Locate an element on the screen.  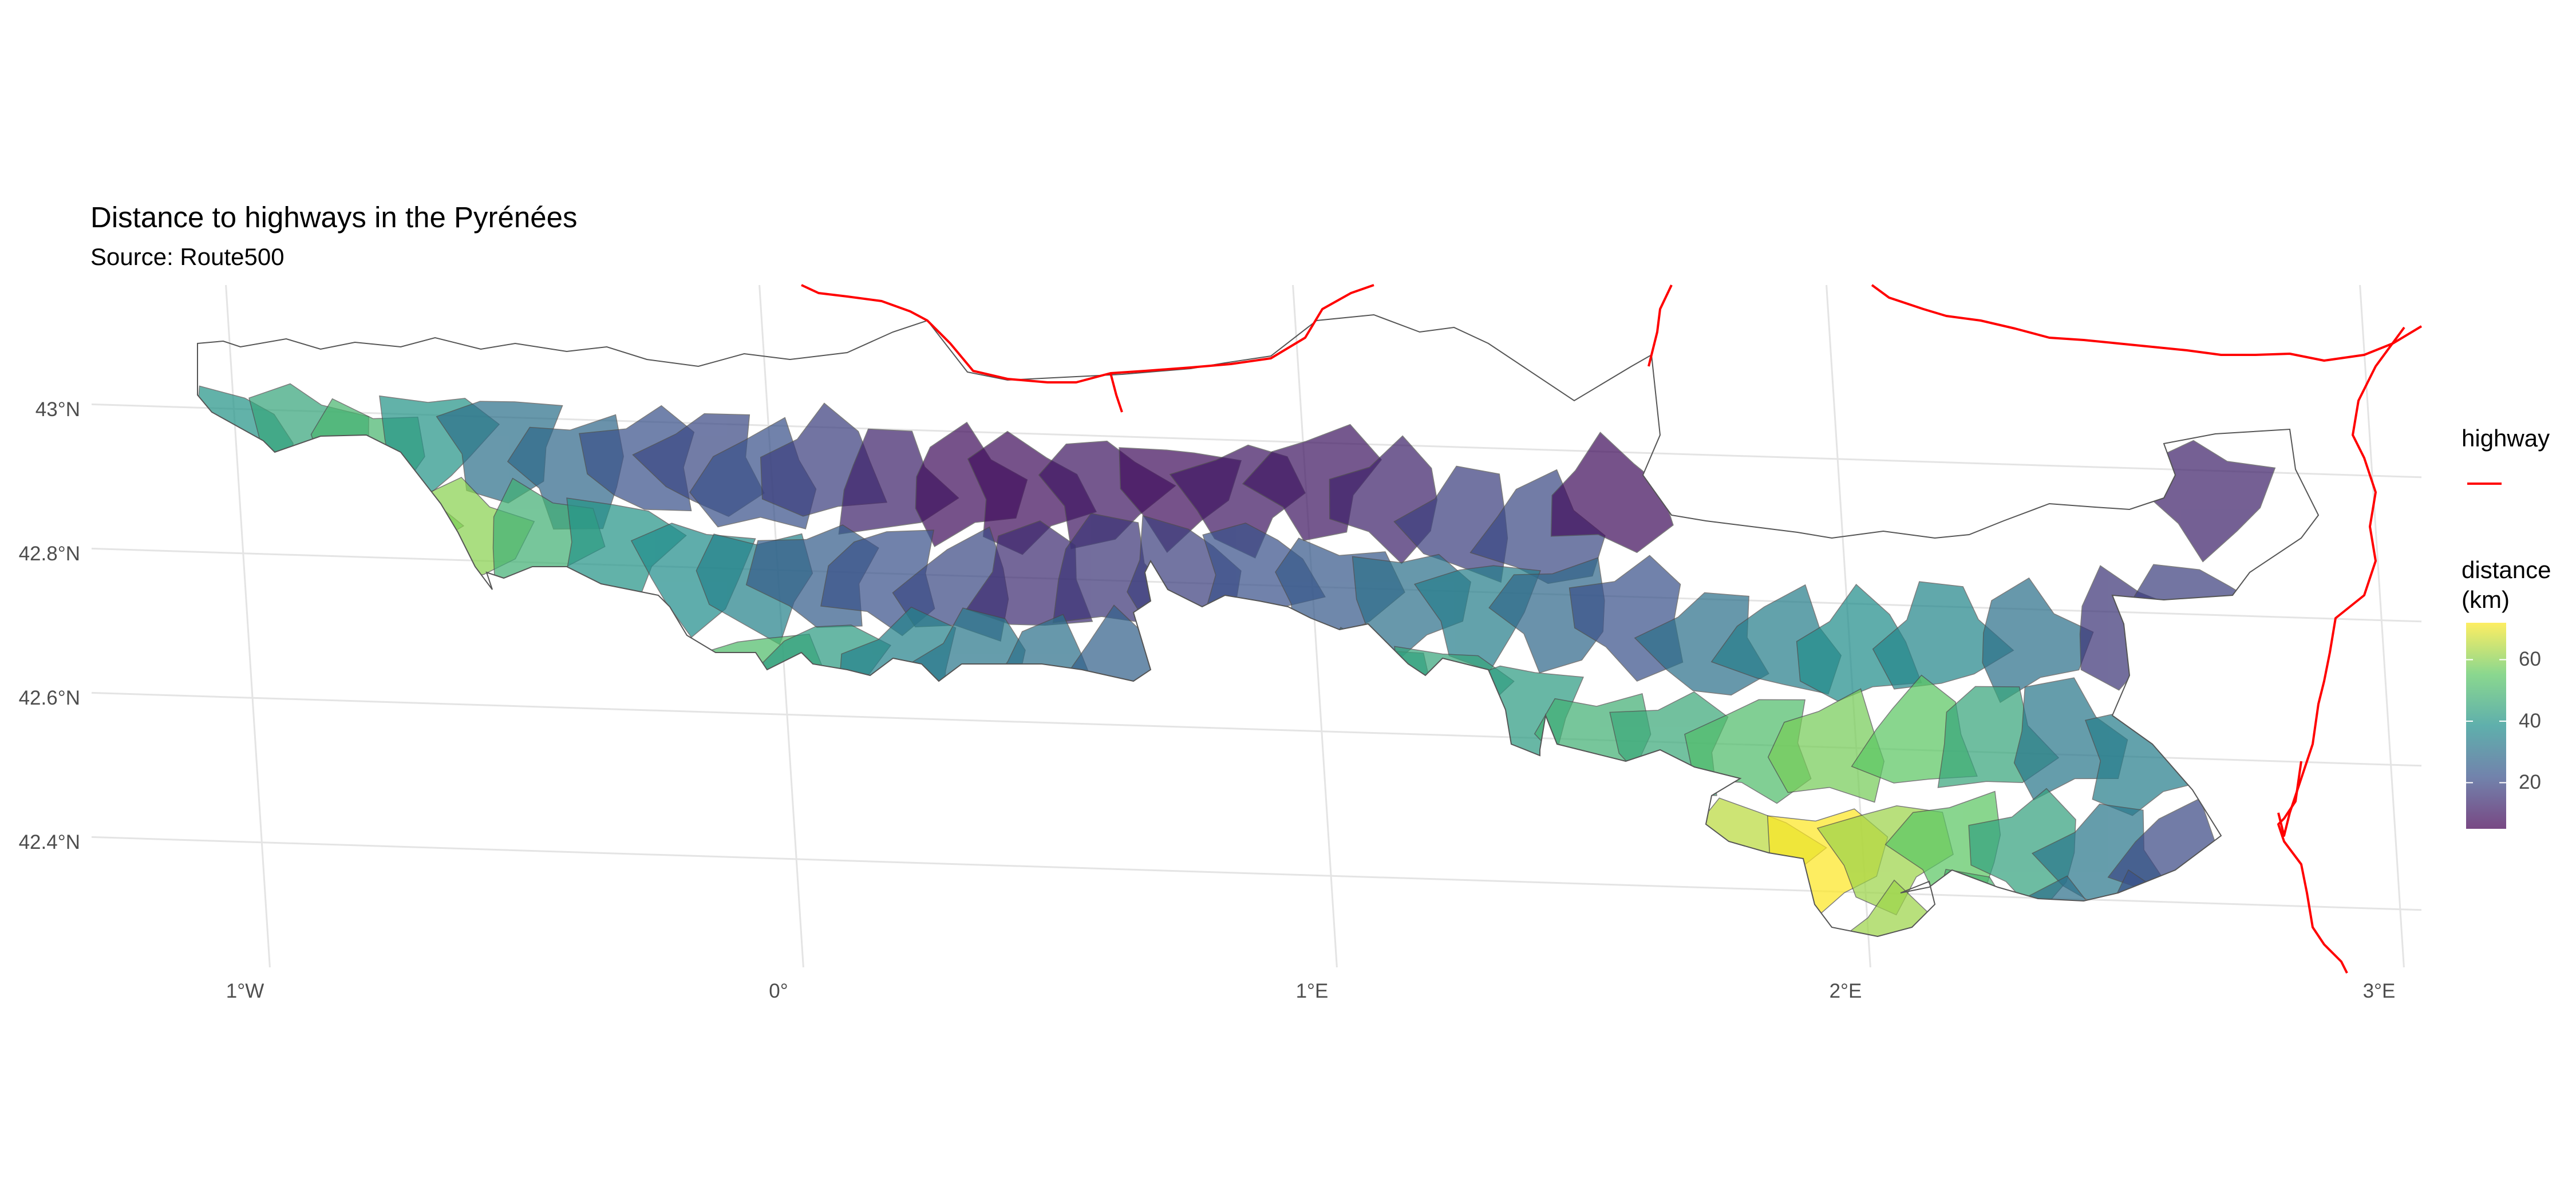
lat-label-42-4: 42.4°N is located at coordinates (49, 842).